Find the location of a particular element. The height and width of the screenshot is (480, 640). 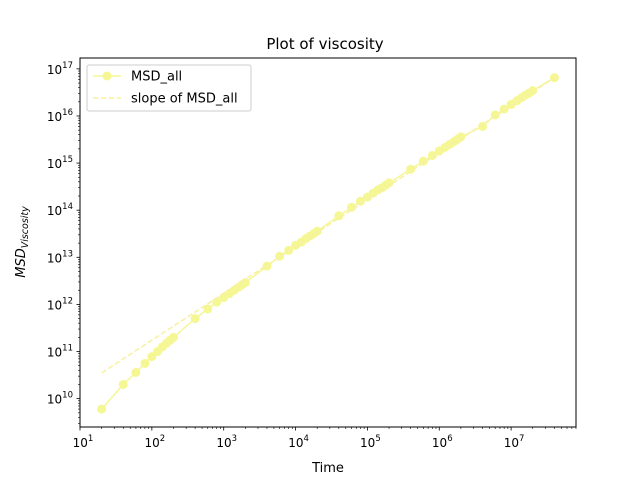

y-tick-label: 1010 is located at coordinates (60, 399).